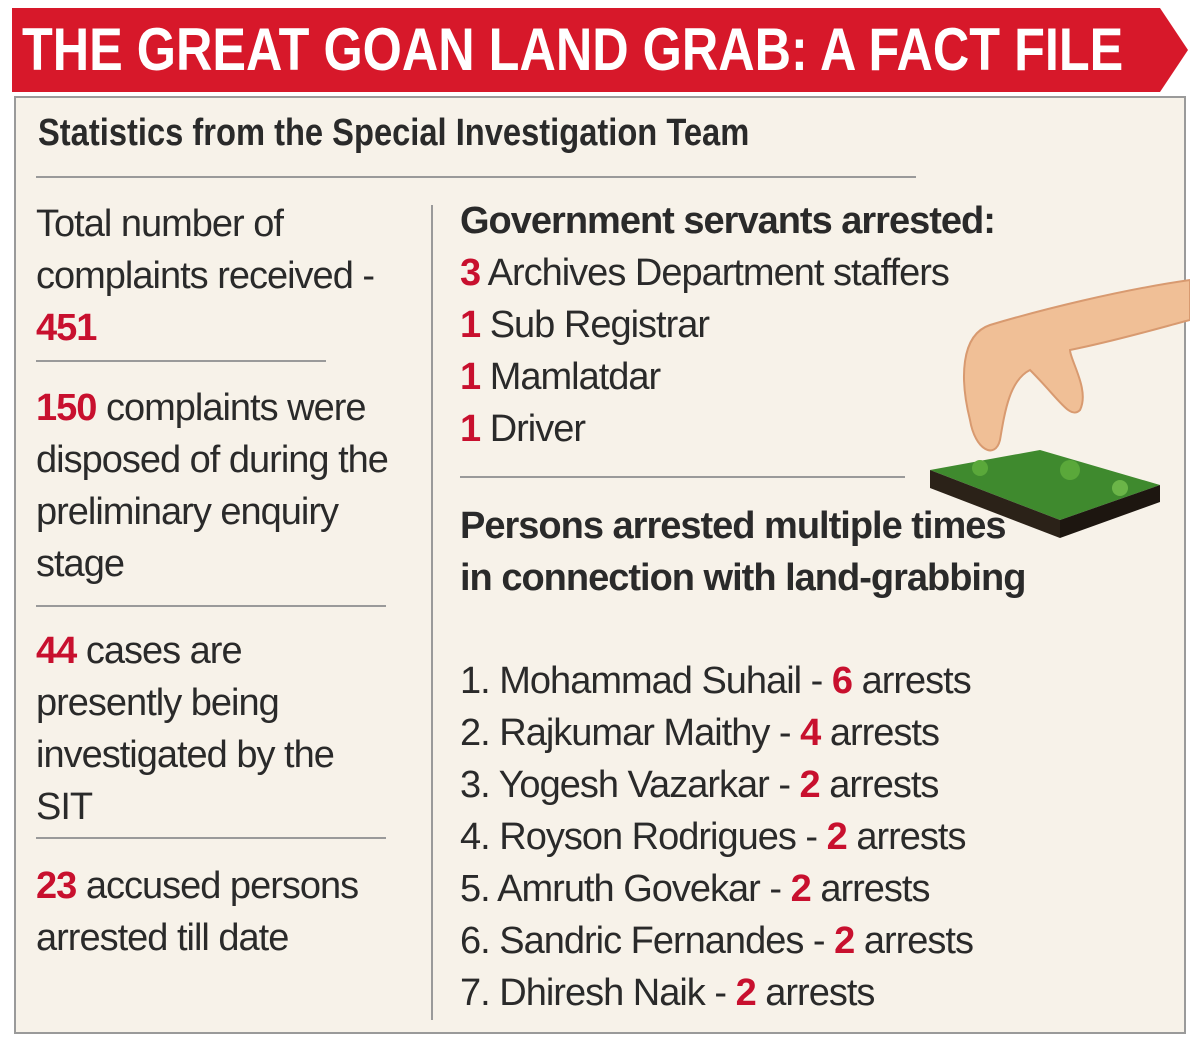  What do you see at coordinates (639, 889) in the screenshot?
I see `name: Amruth Govekar -` at bounding box center [639, 889].